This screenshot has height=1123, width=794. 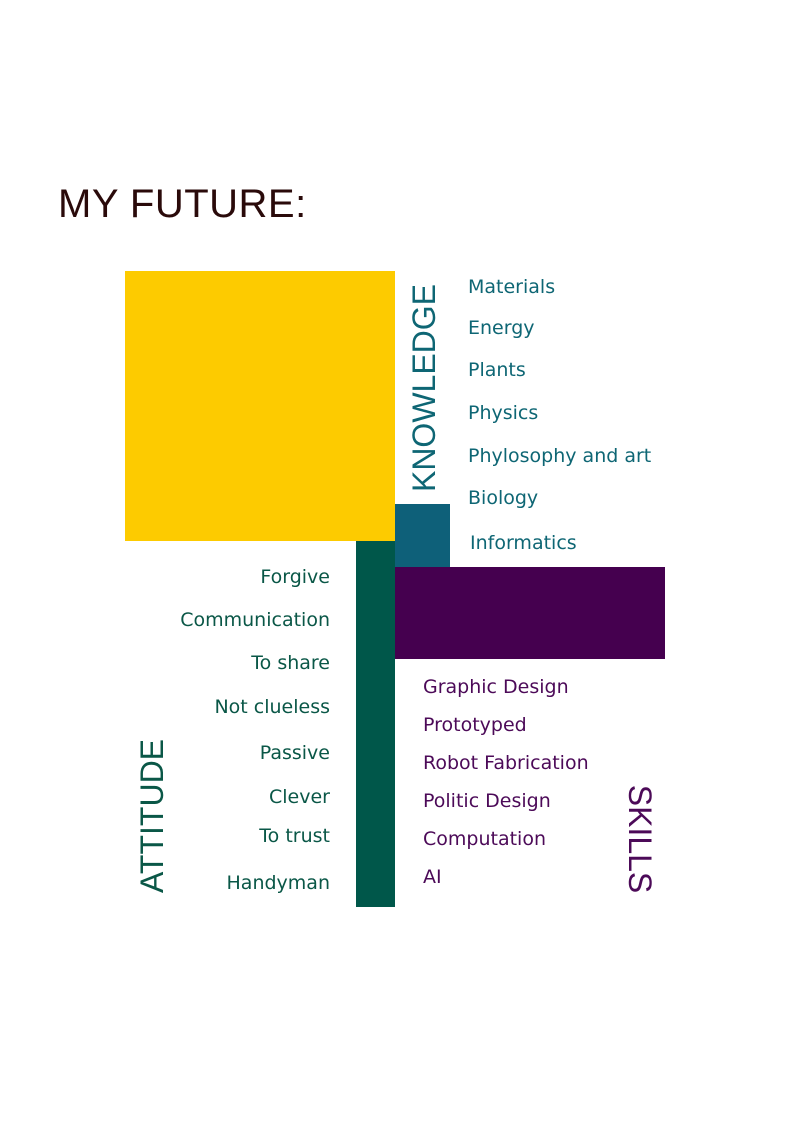 I want to click on attitude-item: Handyman, so click(x=278, y=883).